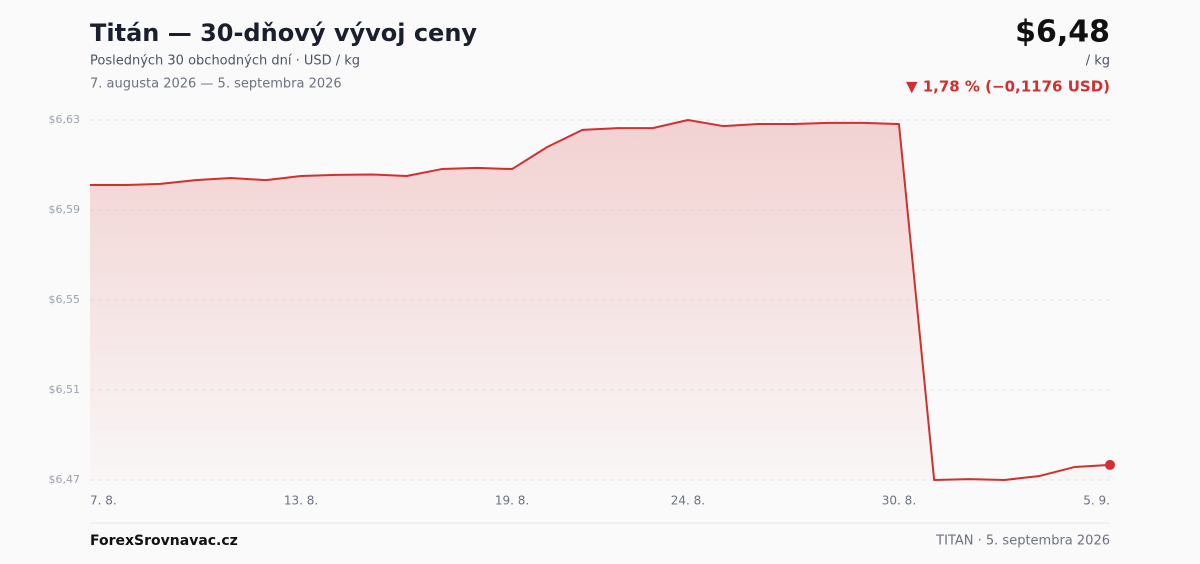 The height and width of the screenshot is (564, 1200). I want to click on x-tick-label: 13. 8., so click(301, 501).